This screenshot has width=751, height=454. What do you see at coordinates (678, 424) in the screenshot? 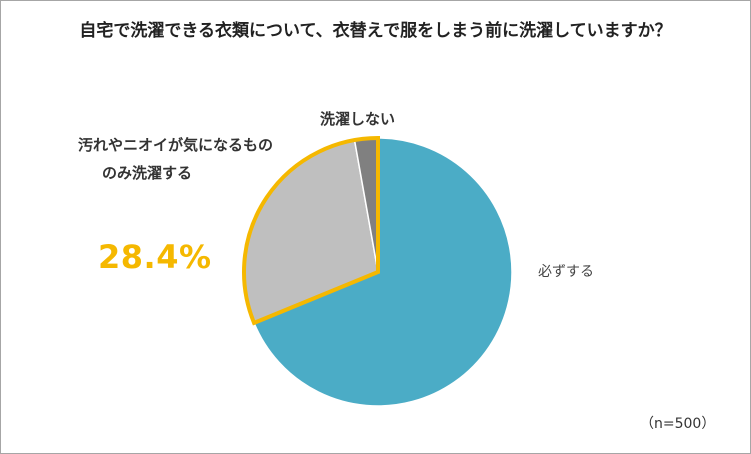
I see `sample-size-note: （n=500）` at bounding box center [678, 424].